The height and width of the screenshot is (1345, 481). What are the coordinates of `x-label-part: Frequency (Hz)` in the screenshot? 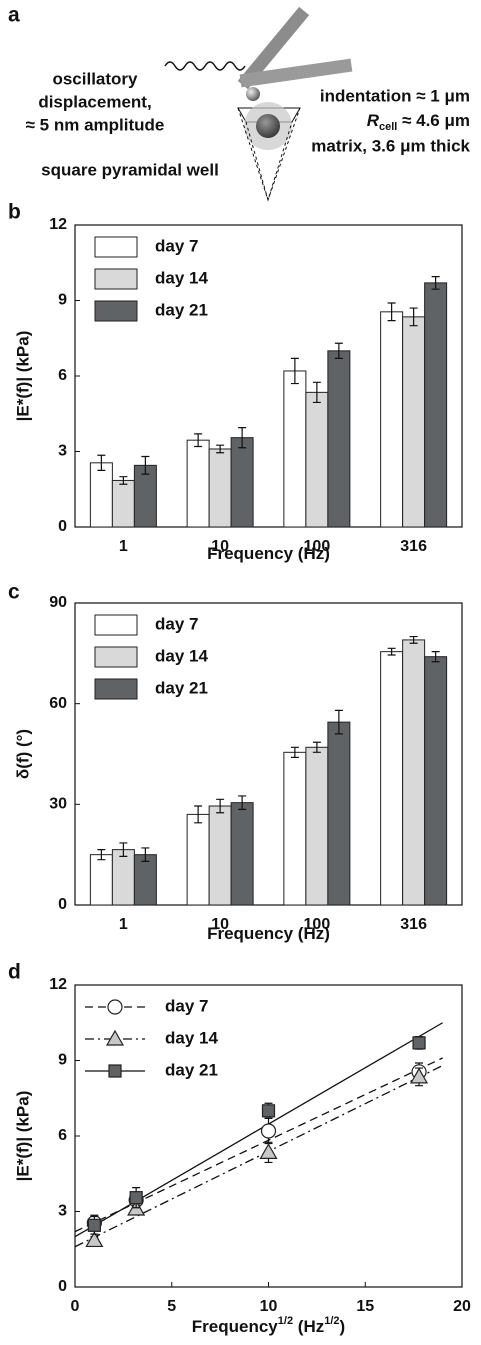 It's located at (268, 933).